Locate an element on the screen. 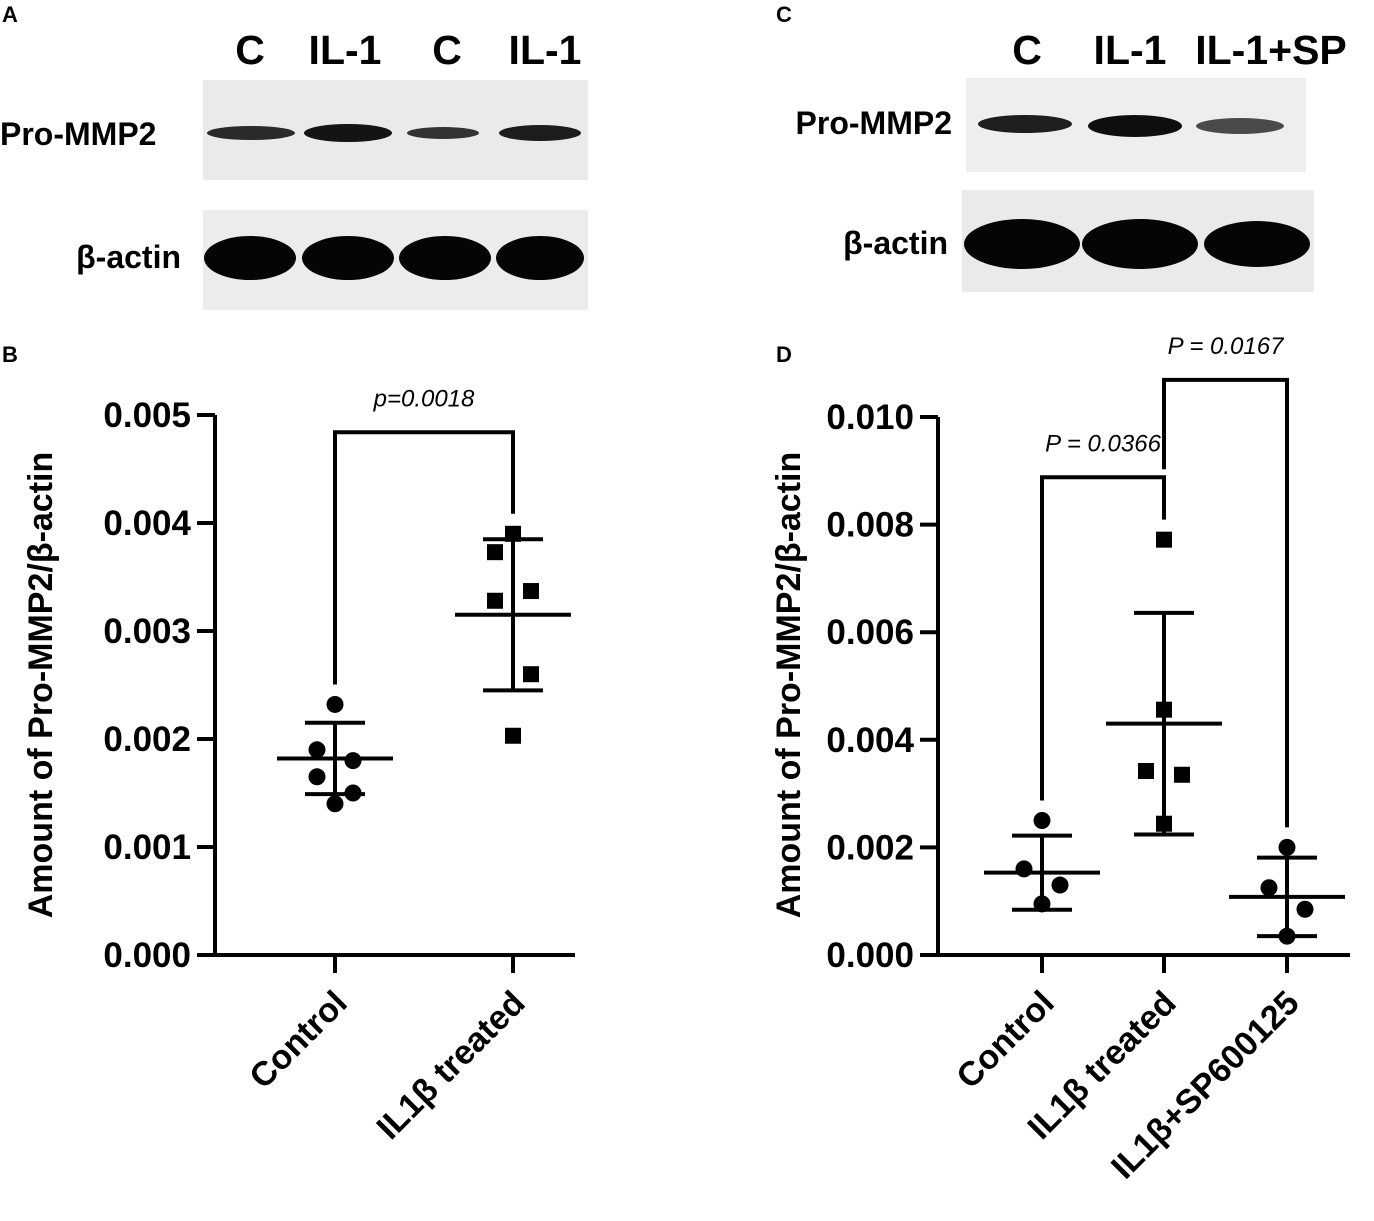  p-value-label: p=0.0018 is located at coordinates (424, 398).